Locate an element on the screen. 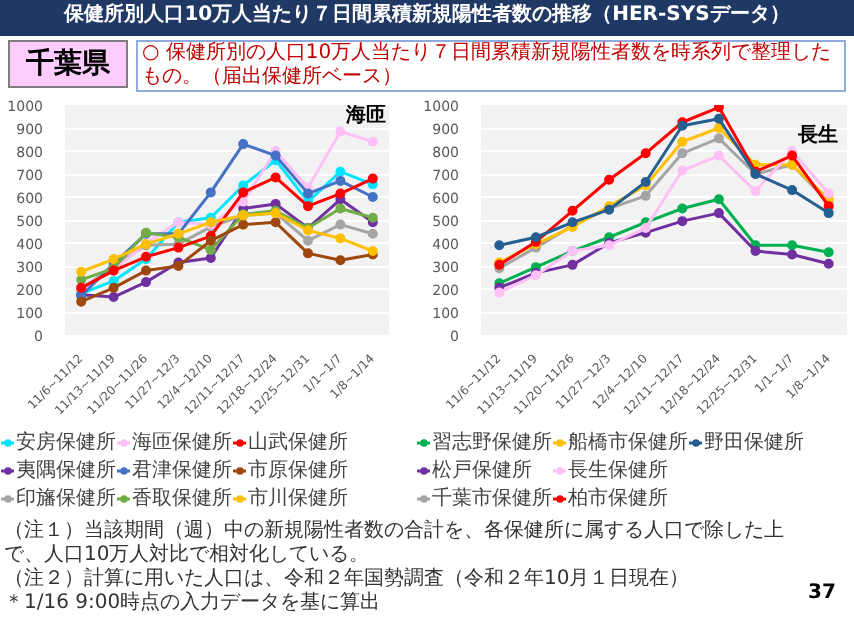 The image size is (854, 640). legend-label: 安房保健所 is located at coordinates (66, 442).